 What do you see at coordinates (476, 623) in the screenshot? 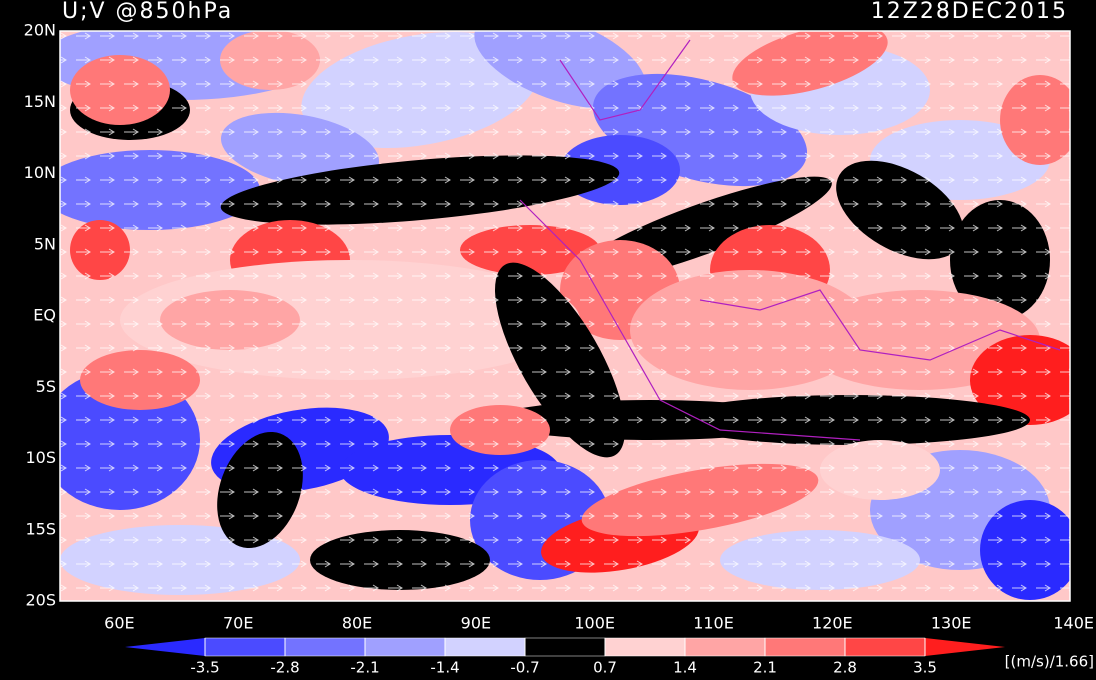
I see `longitude-label: 90E` at bounding box center [476, 623].